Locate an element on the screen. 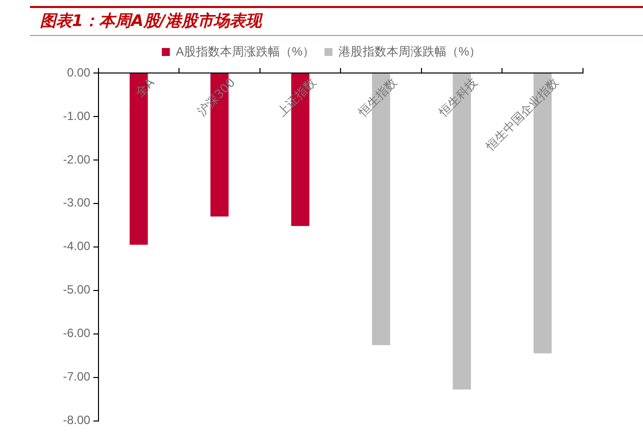 Image resolution: width=643 pixels, height=434 pixels. x-tick-label: 上证指数 is located at coordinates (296, 97).